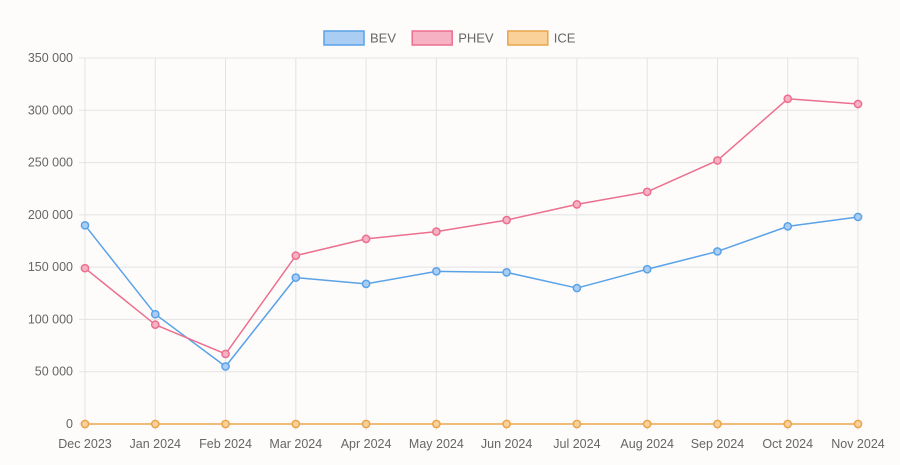 The width and height of the screenshot is (900, 465). I want to click on y-tick-label: 100 000, so click(50, 319).